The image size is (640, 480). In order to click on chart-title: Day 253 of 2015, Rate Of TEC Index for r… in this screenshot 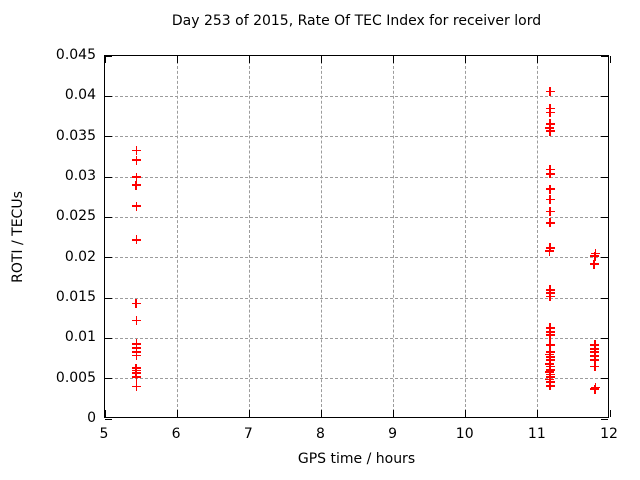, I will do `click(356, 21)`.